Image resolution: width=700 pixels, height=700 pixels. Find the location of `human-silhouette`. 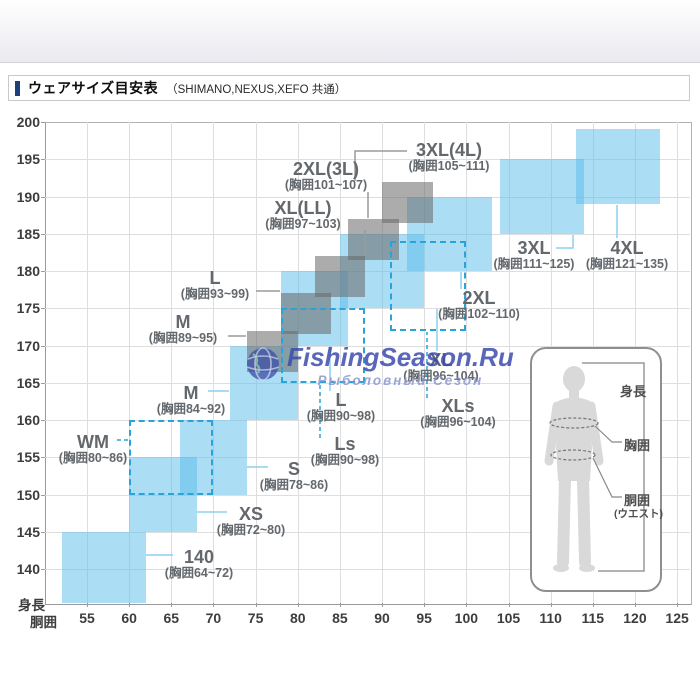

human-silhouette is located at coordinates (594, 467).